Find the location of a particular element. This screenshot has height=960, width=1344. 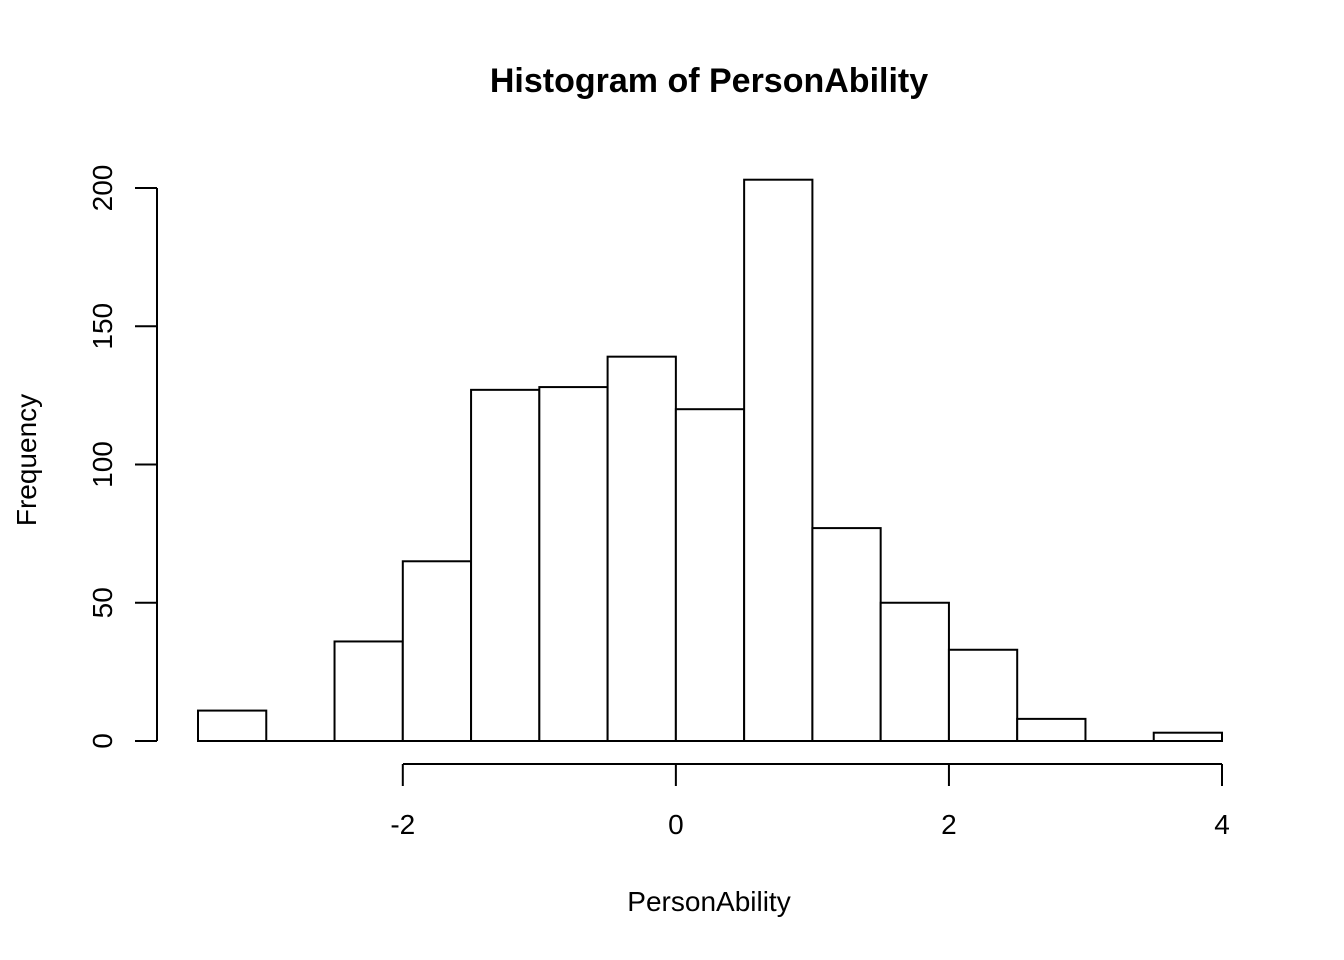

x-axis-tick-labels: -2 0 2 4 is located at coordinates (809, 824).